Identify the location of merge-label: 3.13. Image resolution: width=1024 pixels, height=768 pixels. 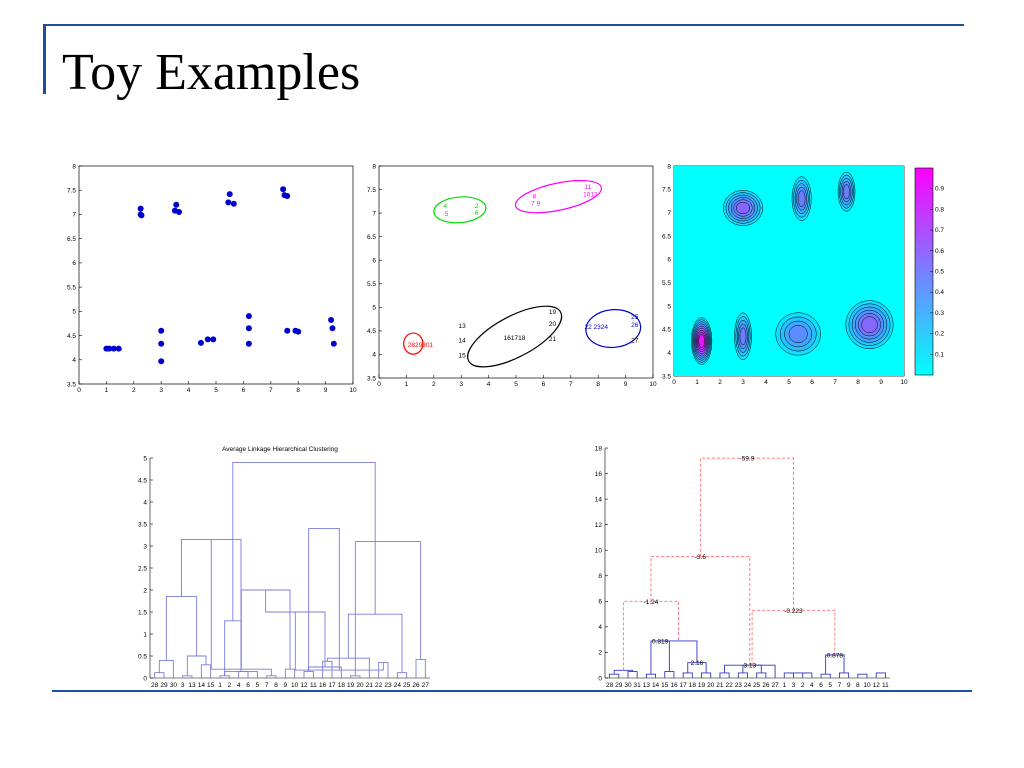
(749, 666).